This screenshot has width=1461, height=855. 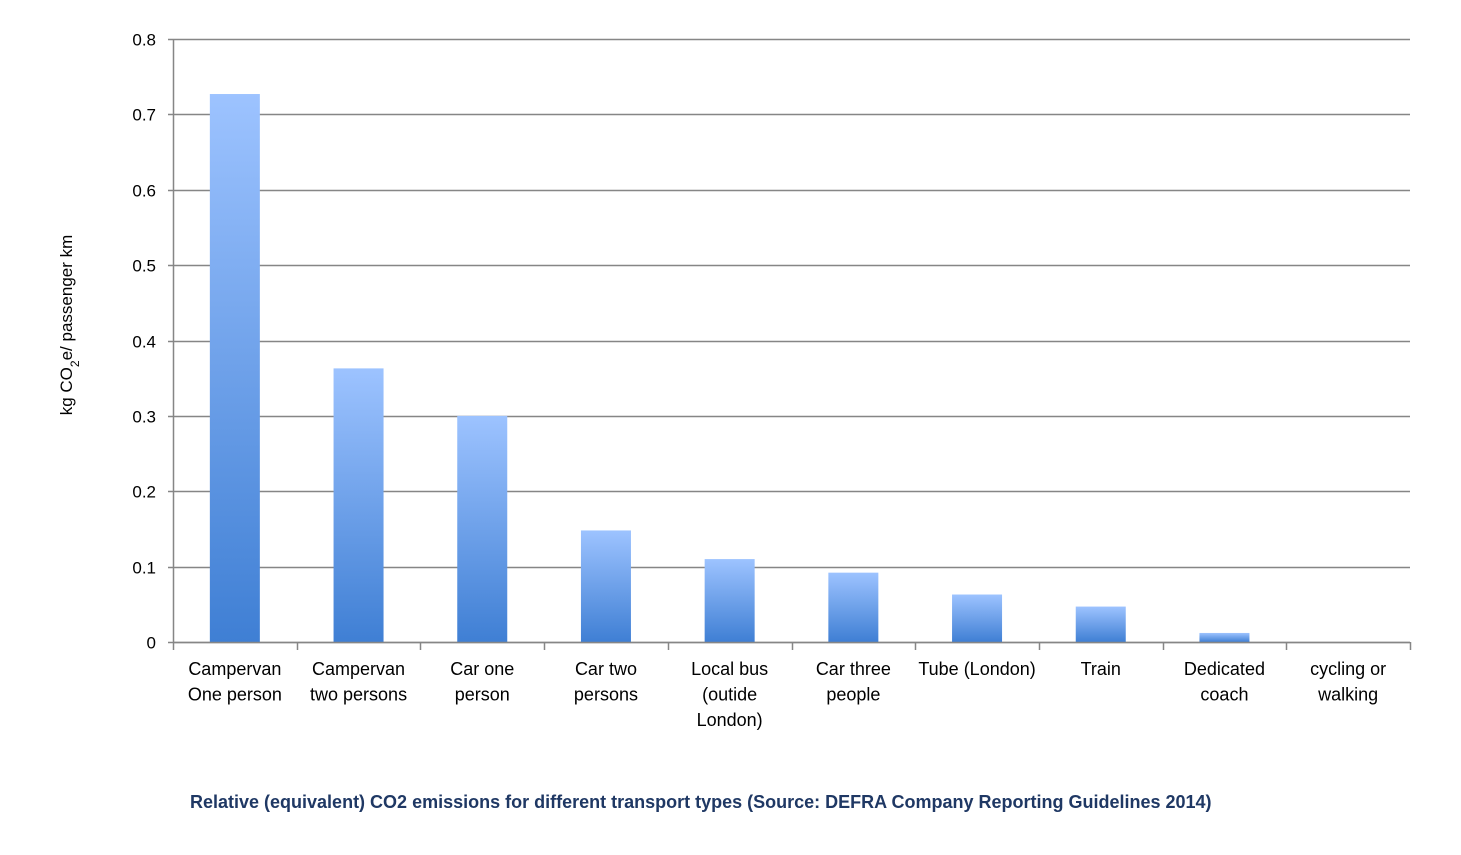 I want to click on y-tick-labels: 0 0.1 0.2 0.3 0.4 0.5 0.6 0.7 0.8, so click(x=144, y=342).